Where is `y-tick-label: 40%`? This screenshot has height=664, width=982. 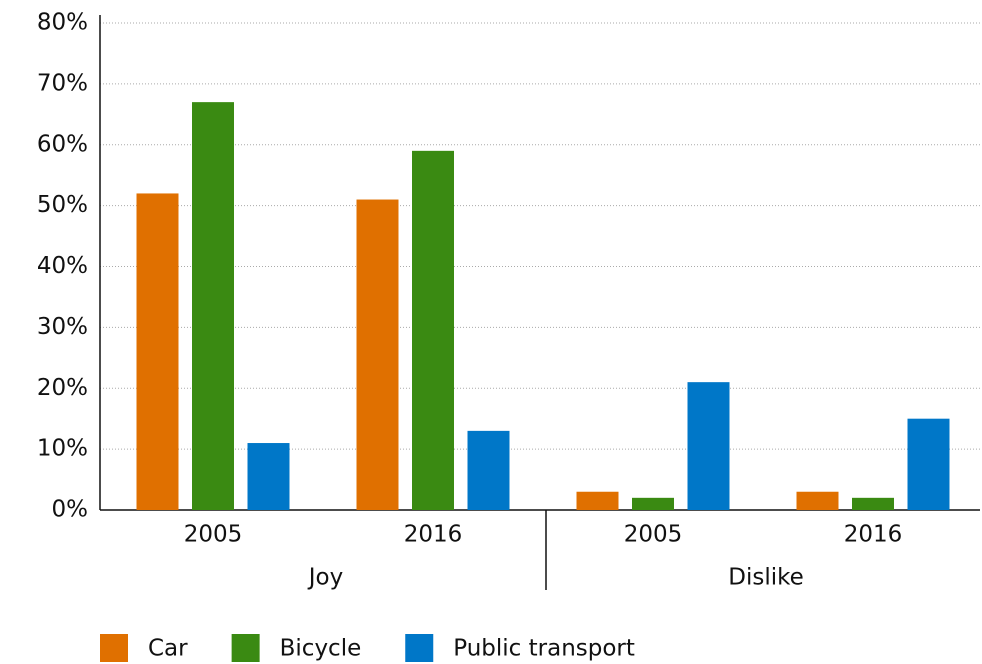
y-tick-label: 40% is located at coordinates (62, 266).